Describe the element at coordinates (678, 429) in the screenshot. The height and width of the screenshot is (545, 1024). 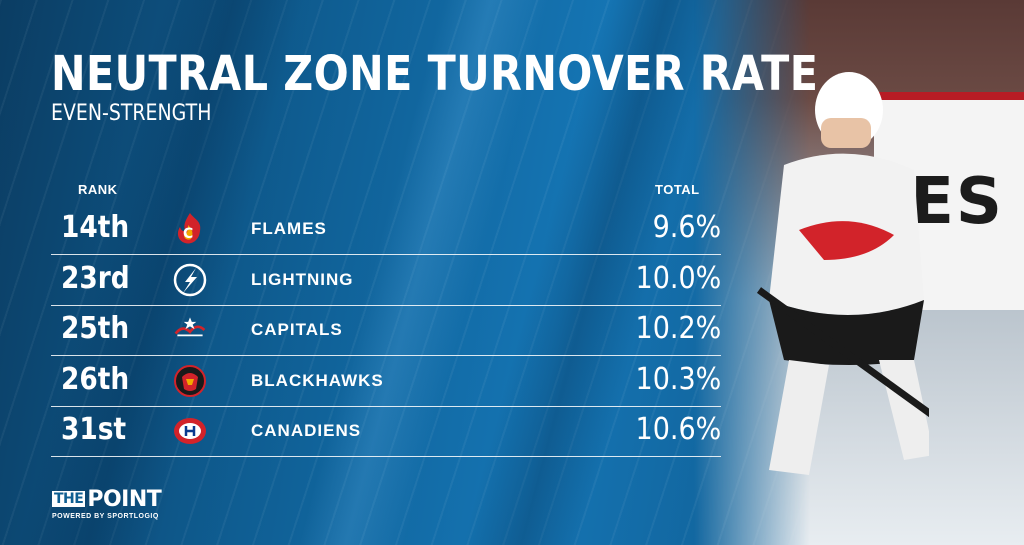
I see `total-cell: 10.6%` at that location.